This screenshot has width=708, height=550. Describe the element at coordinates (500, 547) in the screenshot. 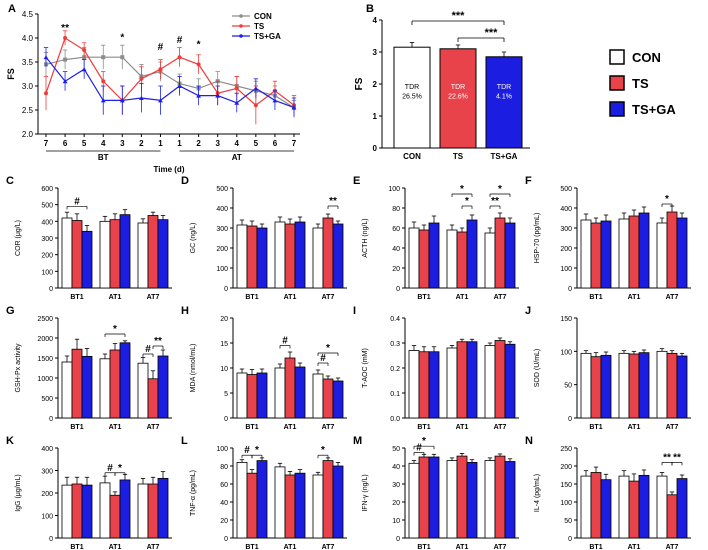

I see `m-x-tick-label: AT7` at that location.